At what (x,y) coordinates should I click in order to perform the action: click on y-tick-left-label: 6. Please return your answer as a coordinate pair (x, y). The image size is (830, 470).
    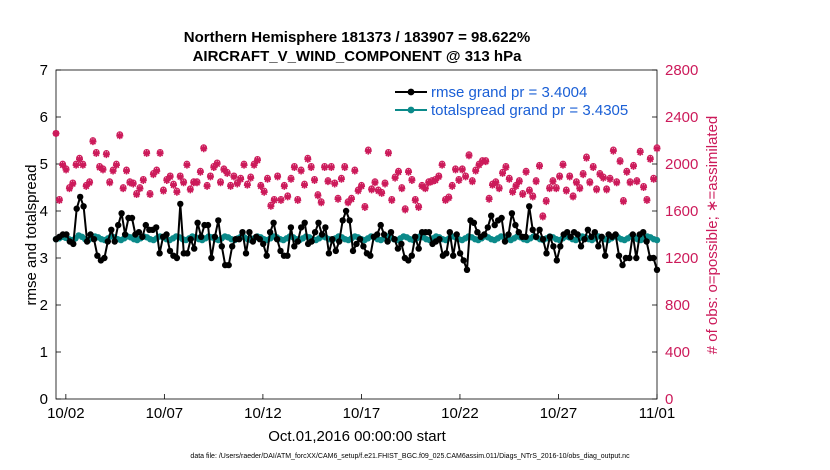
    Looking at the image, I should click on (44, 117).